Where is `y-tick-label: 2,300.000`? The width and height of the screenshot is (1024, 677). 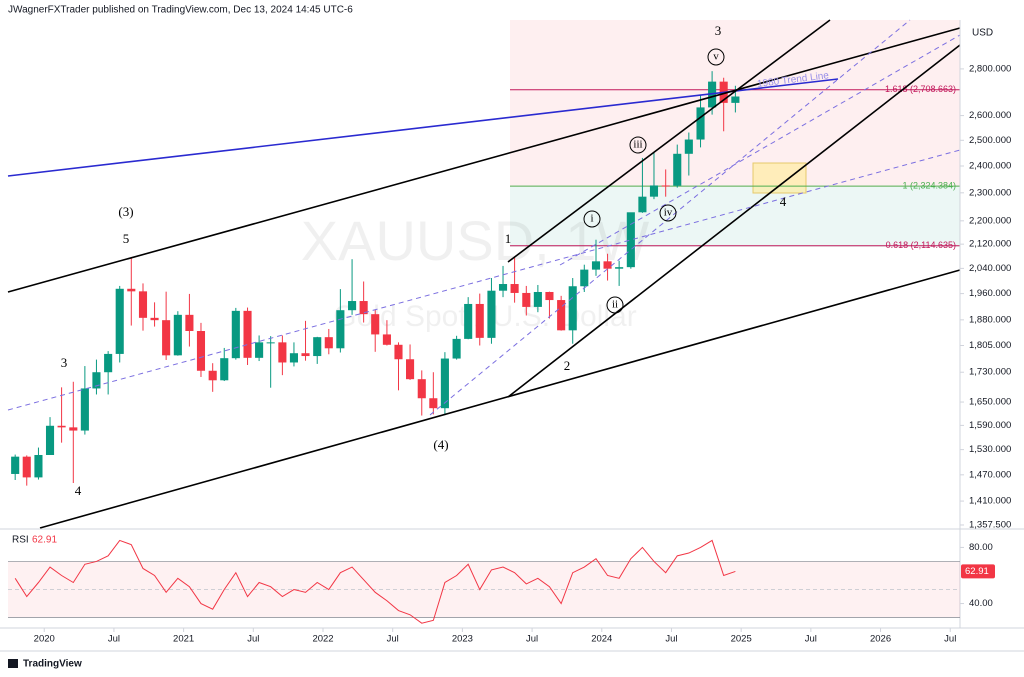
y-tick-label: 2,300.000 is located at coordinates (990, 192).